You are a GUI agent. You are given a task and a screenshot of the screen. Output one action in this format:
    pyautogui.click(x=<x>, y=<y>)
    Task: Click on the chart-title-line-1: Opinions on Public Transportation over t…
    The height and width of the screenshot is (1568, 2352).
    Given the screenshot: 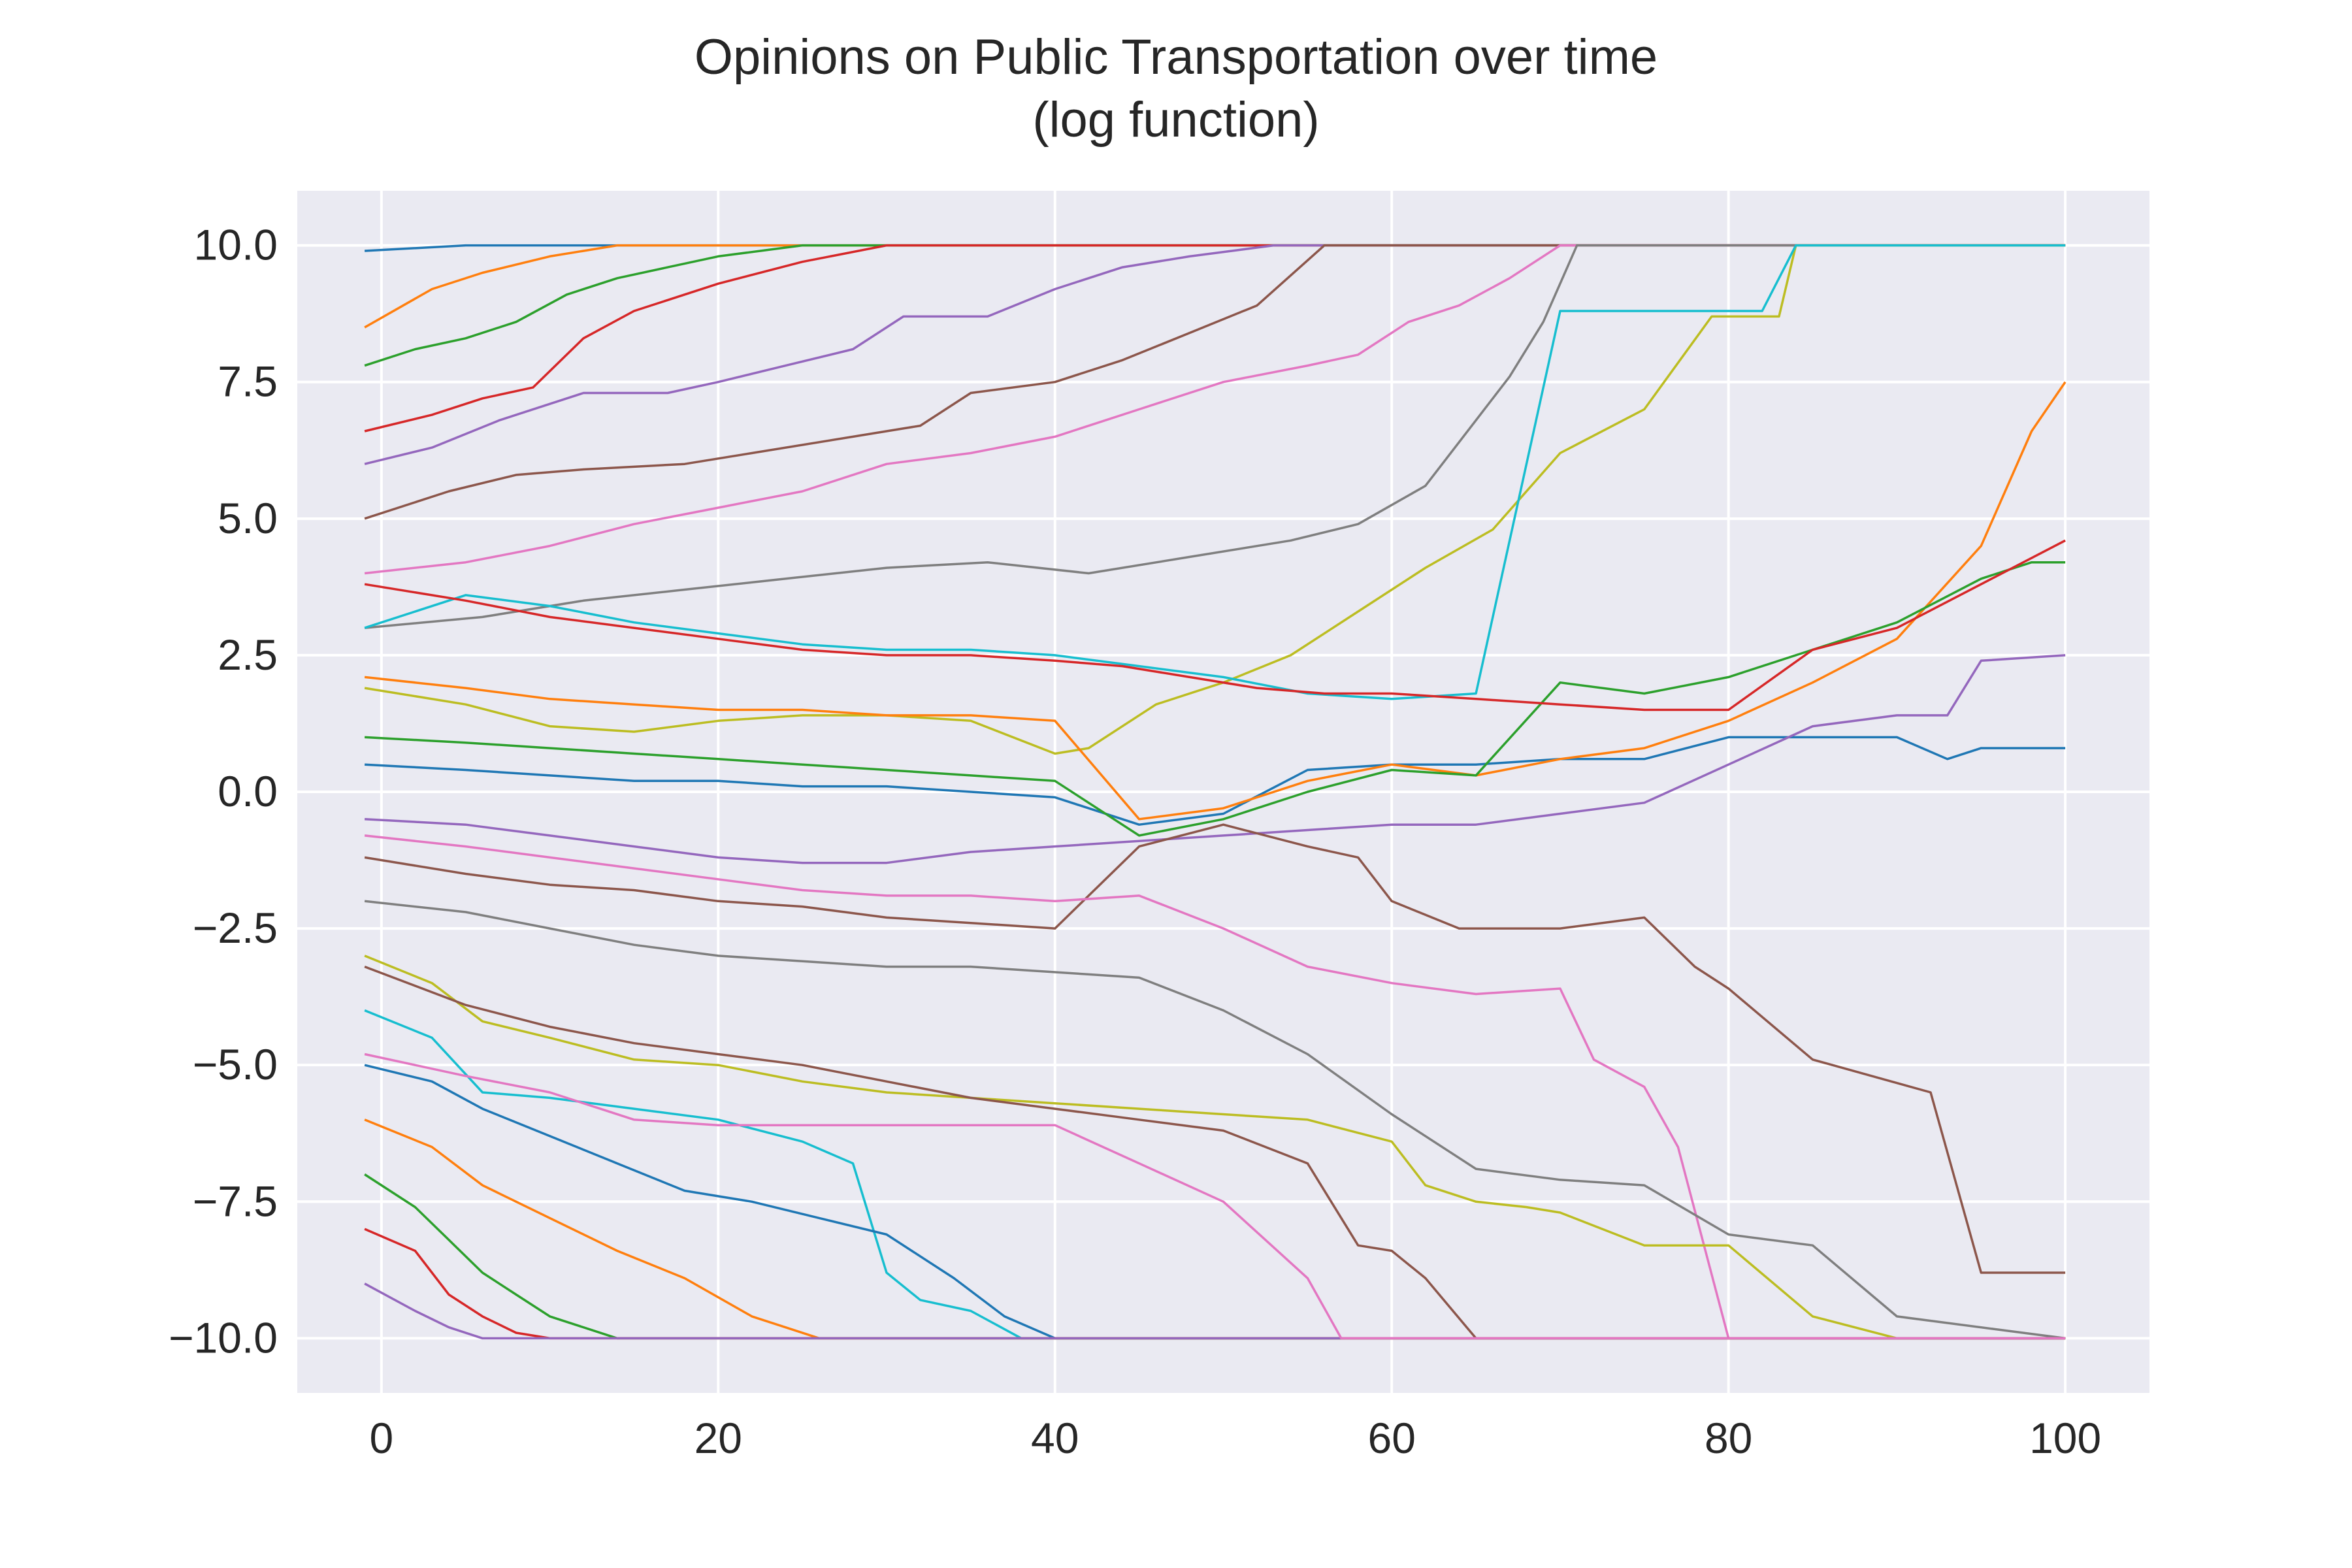 What is the action you would take?
    pyautogui.click(x=1176, y=57)
    